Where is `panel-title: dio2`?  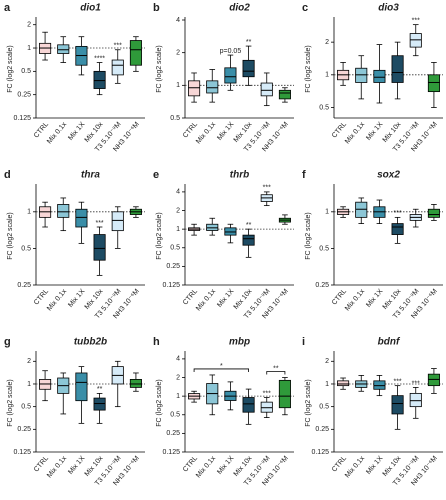 panel-title: dio2 is located at coordinates (239, 8).